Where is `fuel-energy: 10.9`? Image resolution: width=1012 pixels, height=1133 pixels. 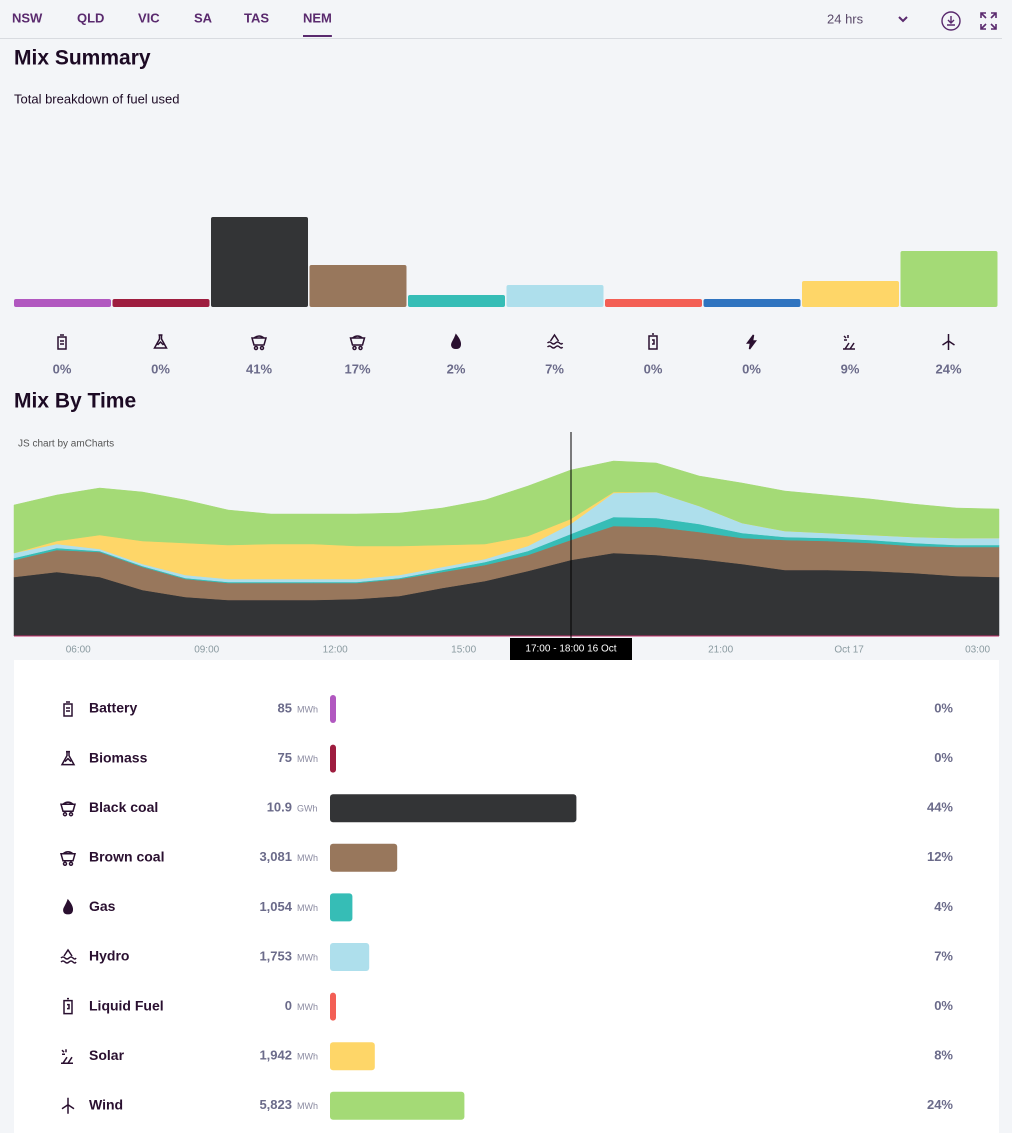 fuel-energy: 10.9 is located at coordinates (279, 807).